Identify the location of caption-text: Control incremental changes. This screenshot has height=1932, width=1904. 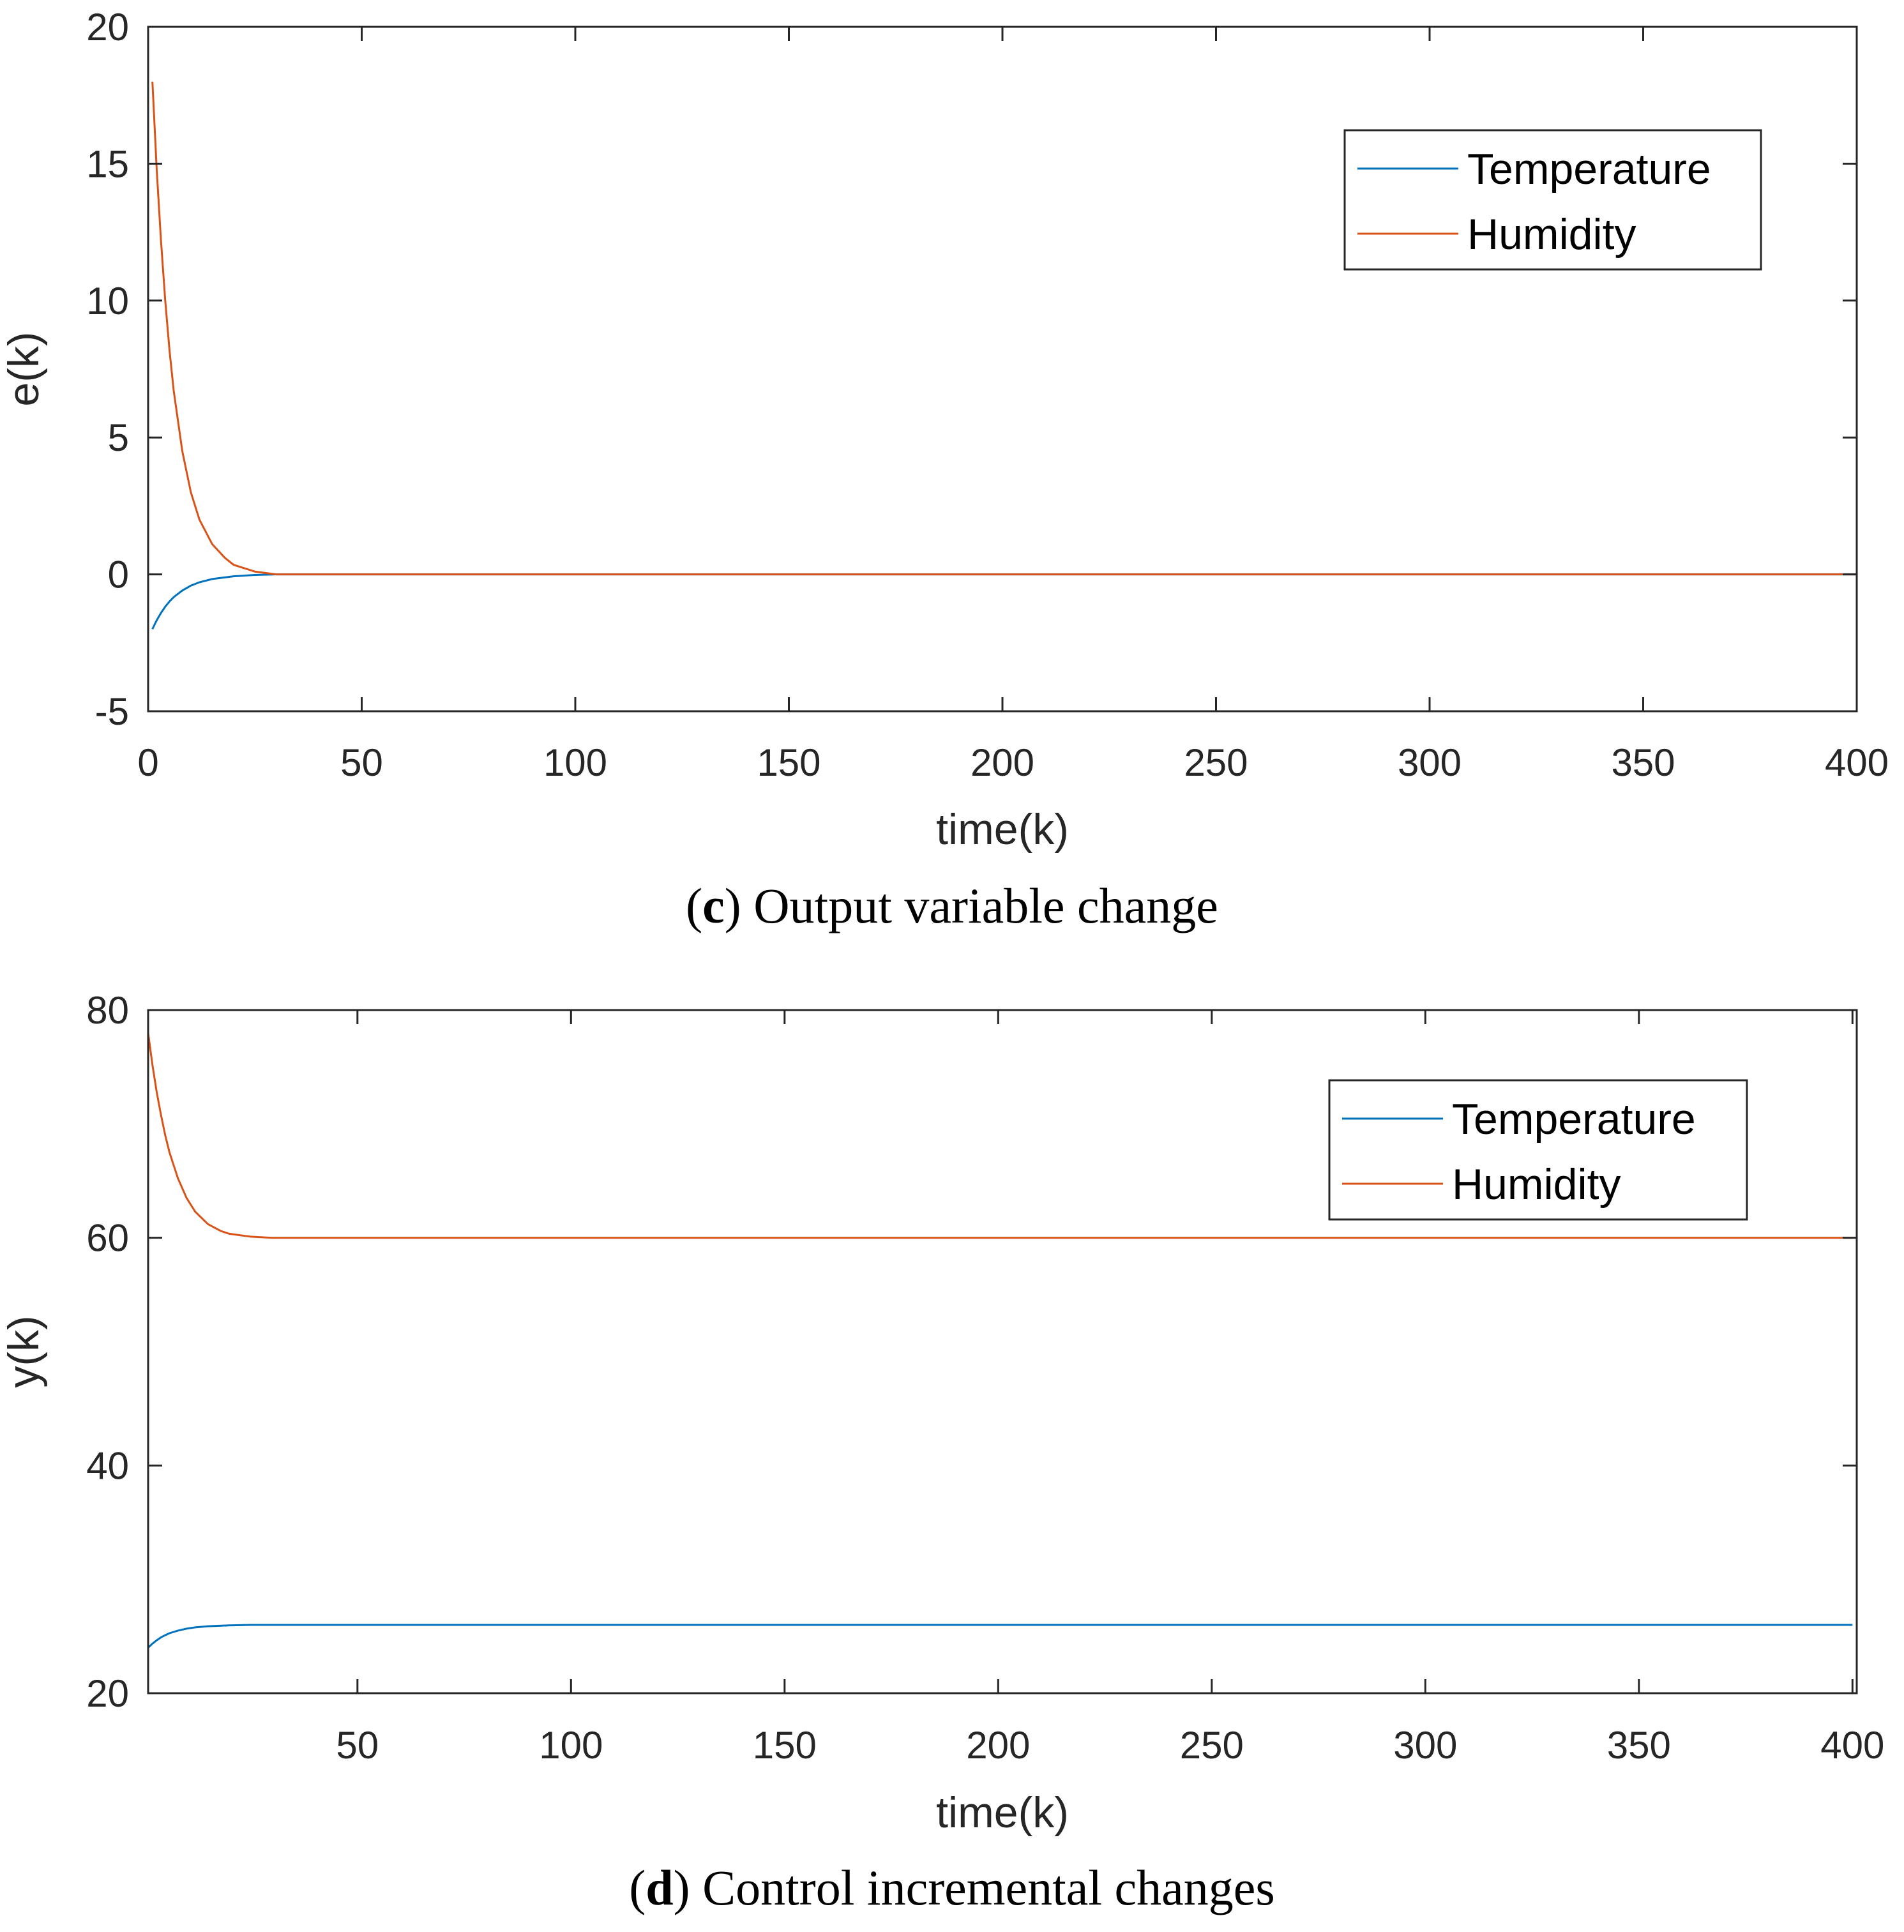
(988, 1887).